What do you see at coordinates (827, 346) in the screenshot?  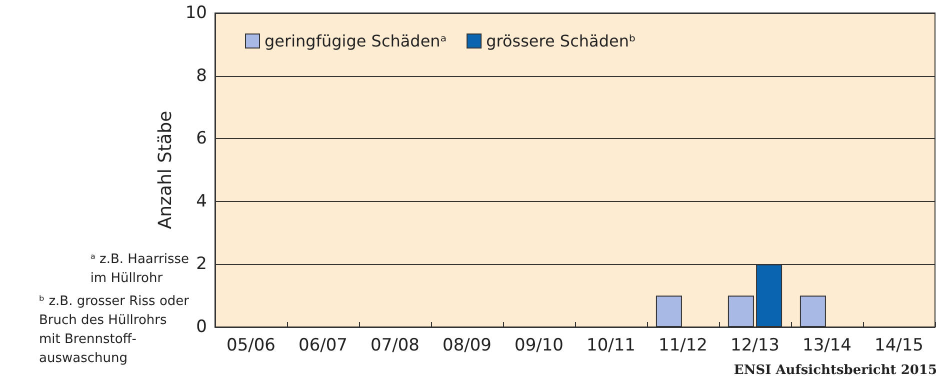 I see `x-tick-label: 13/14` at bounding box center [827, 346].